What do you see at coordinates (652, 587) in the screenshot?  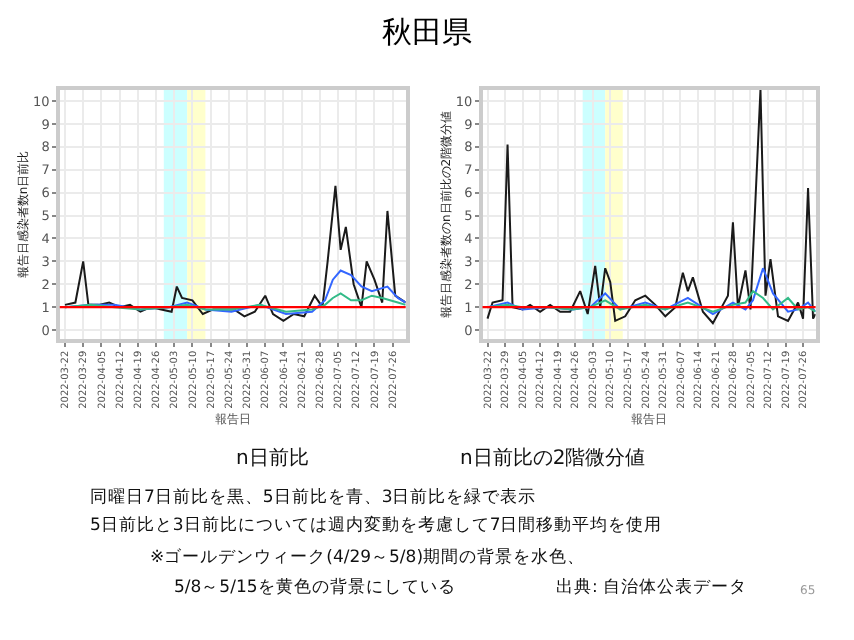 I see `source-note: 出典: 自治体公表データ` at bounding box center [652, 587].